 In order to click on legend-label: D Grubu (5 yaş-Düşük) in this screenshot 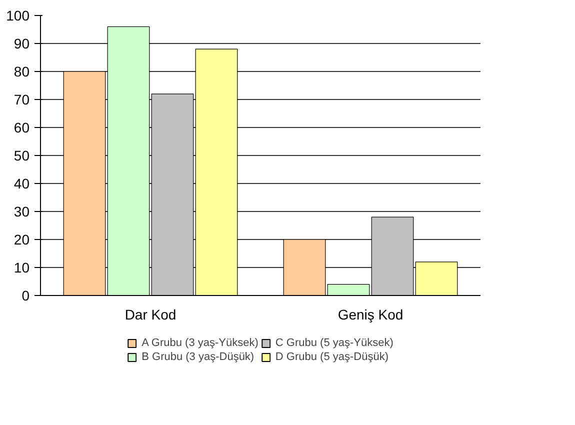, I will do `click(331, 357)`.